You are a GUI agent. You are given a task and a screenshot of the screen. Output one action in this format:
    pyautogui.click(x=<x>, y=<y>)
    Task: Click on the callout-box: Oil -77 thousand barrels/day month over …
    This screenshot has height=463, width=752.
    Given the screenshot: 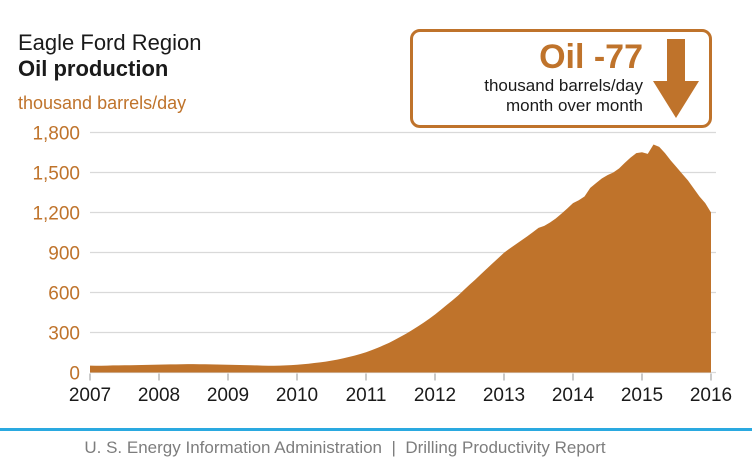 What is the action you would take?
    pyautogui.click(x=561, y=78)
    